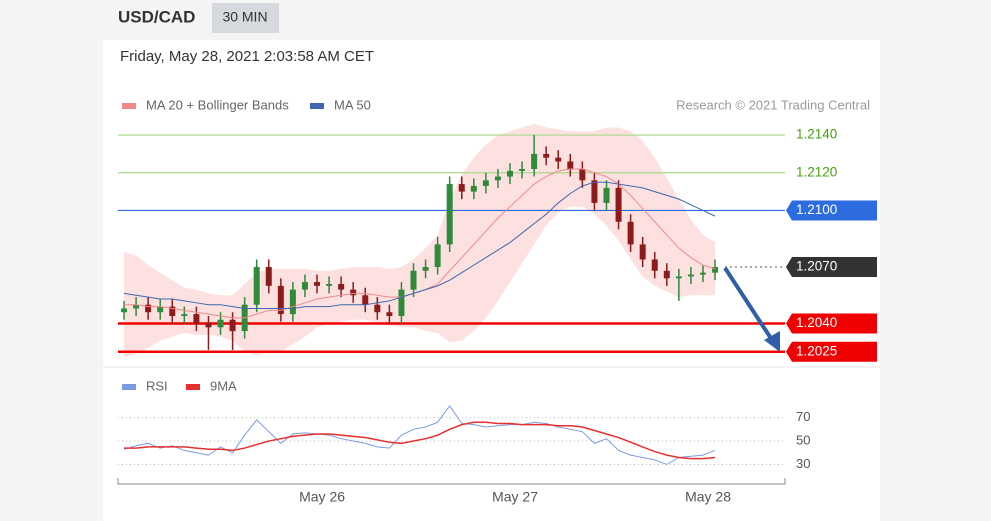 Image resolution: width=991 pixels, height=521 pixels. What do you see at coordinates (816, 171) in the screenshot?
I see `level-label: 1.2120` at bounding box center [816, 171].